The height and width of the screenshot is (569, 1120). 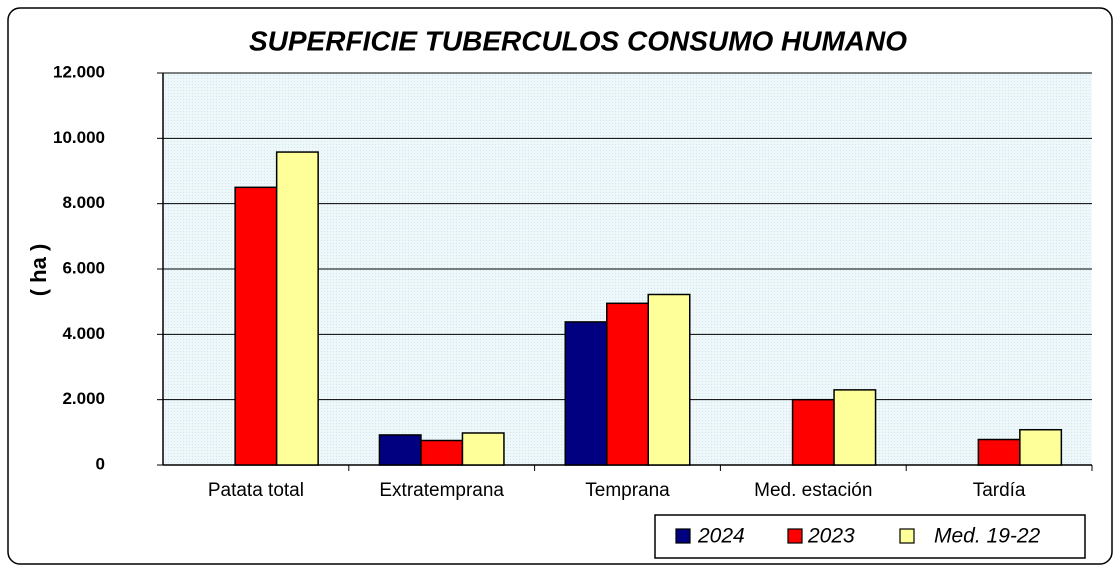 What do you see at coordinates (79, 71) in the screenshot?
I see `y-tick-label: 12.000` at bounding box center [79, 71].